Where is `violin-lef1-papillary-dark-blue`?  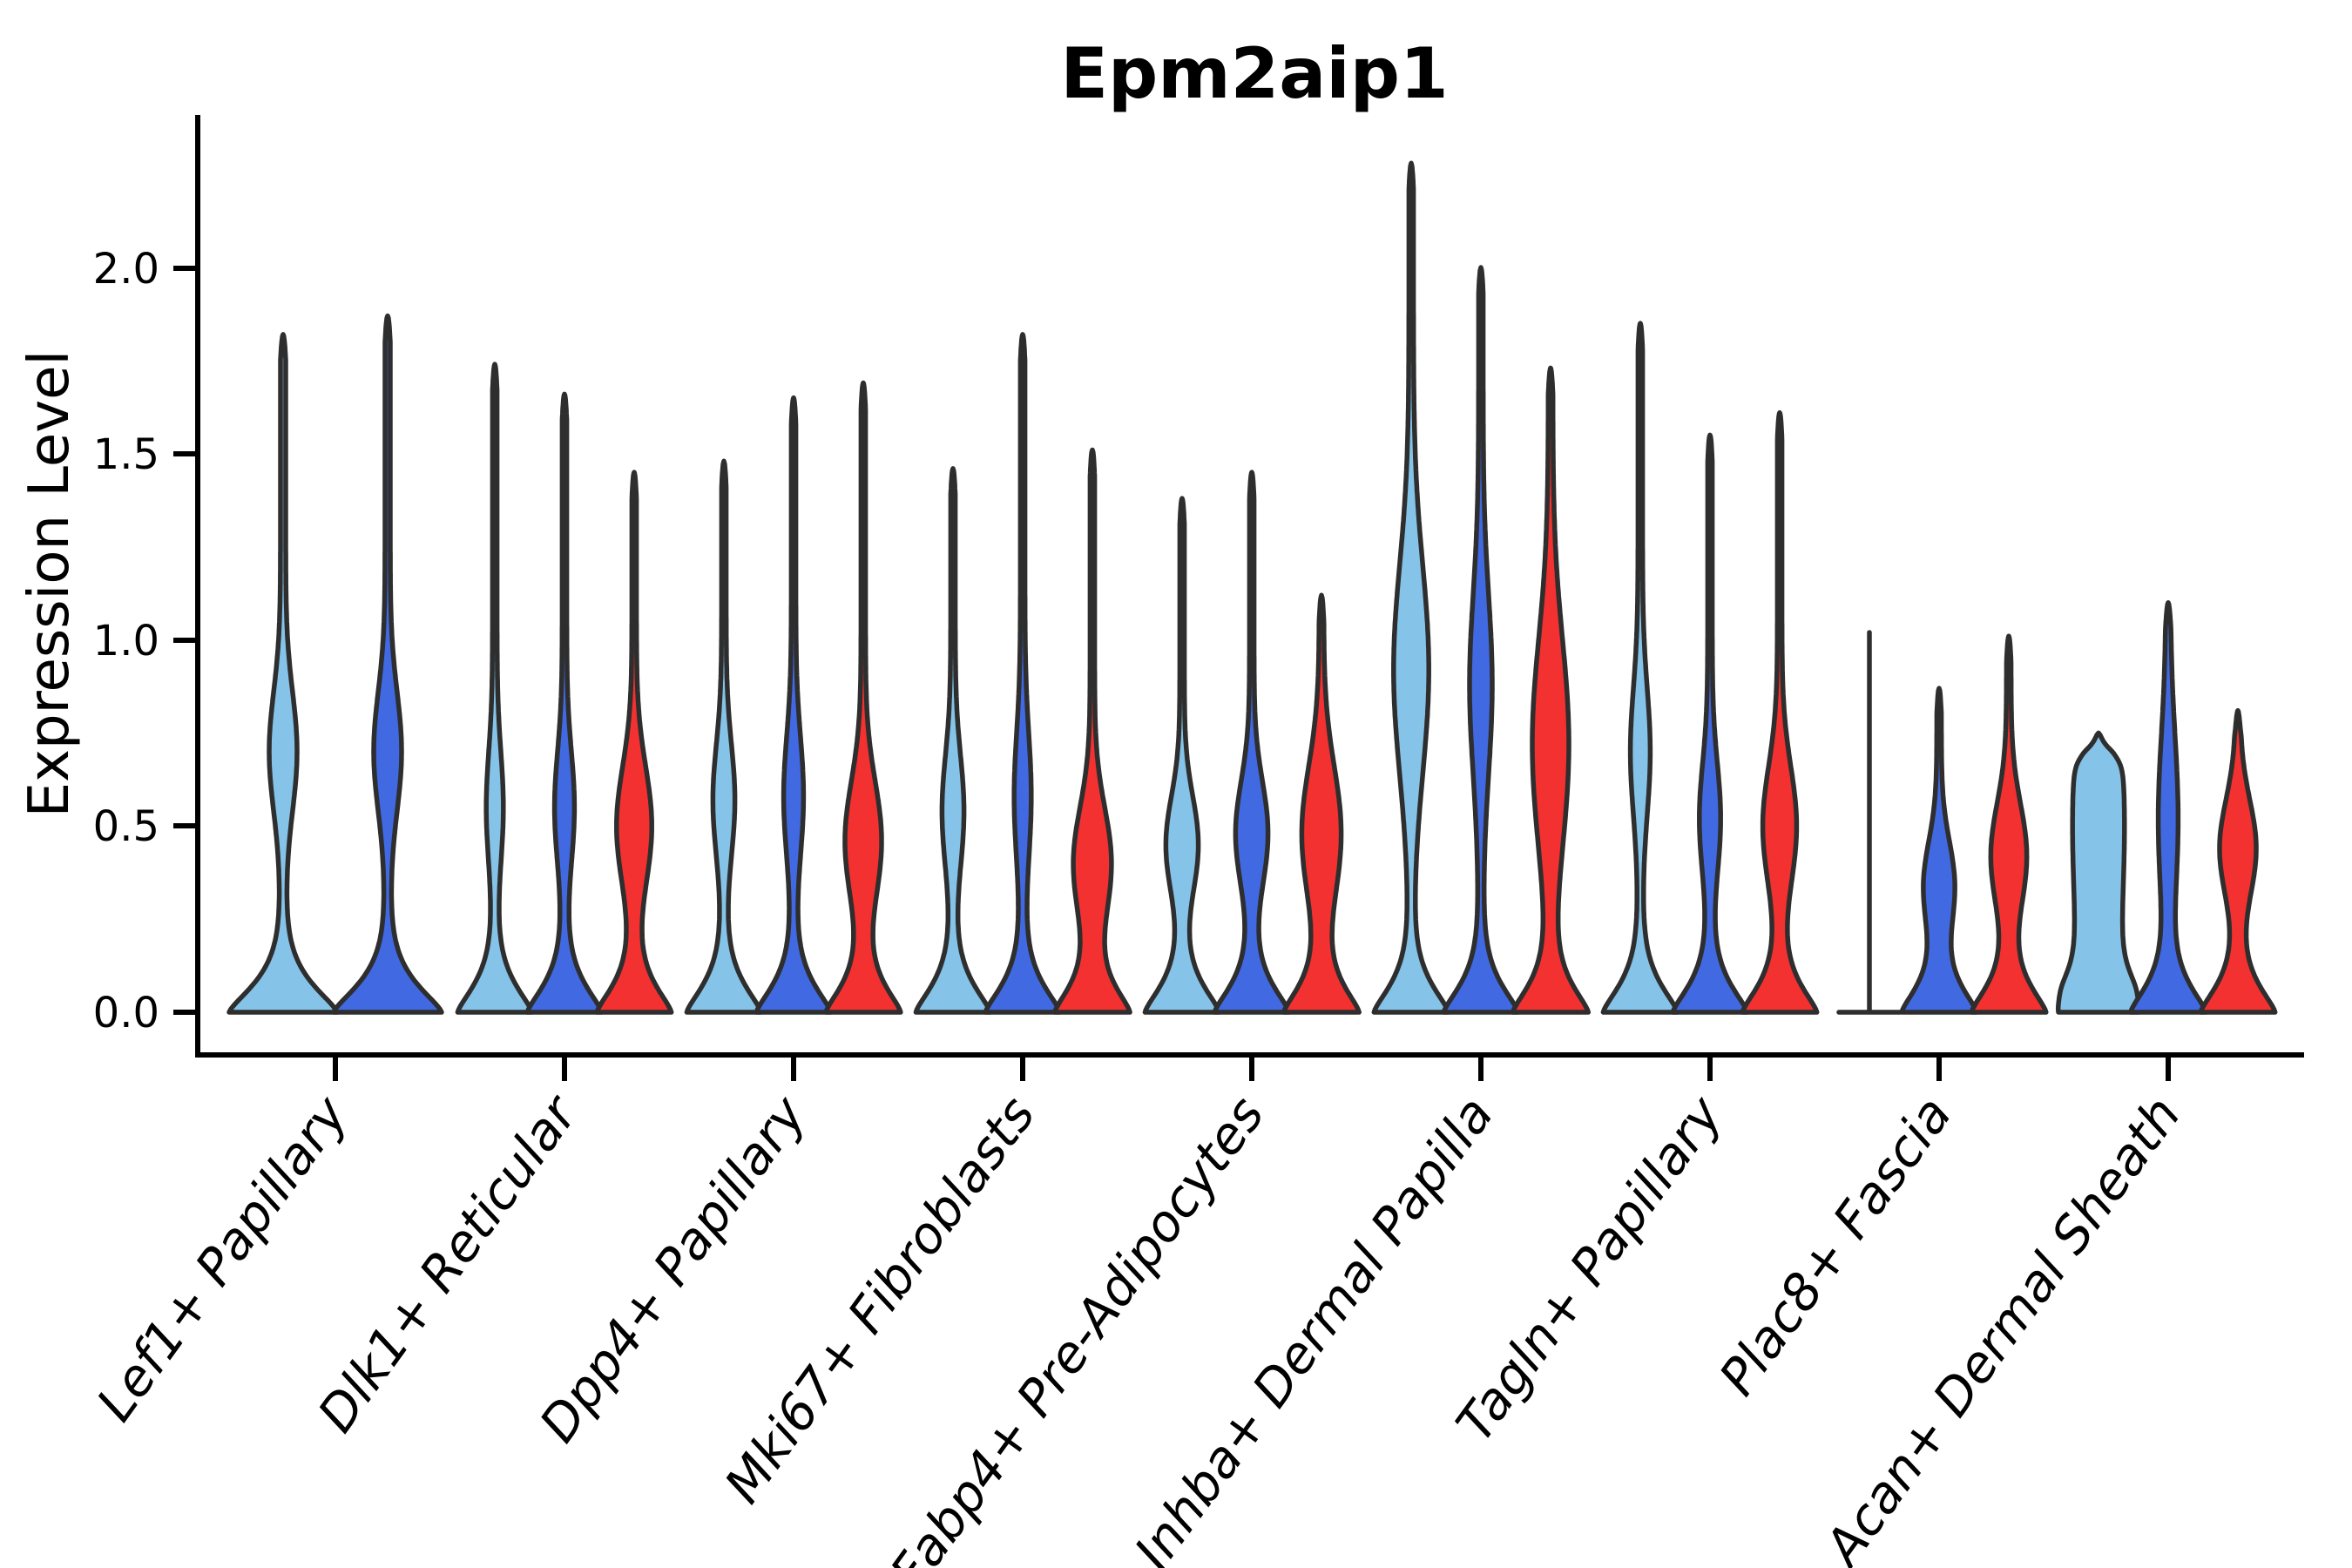
violin-lef1-papillary-dark-blue is located at coordinates (388, 664).